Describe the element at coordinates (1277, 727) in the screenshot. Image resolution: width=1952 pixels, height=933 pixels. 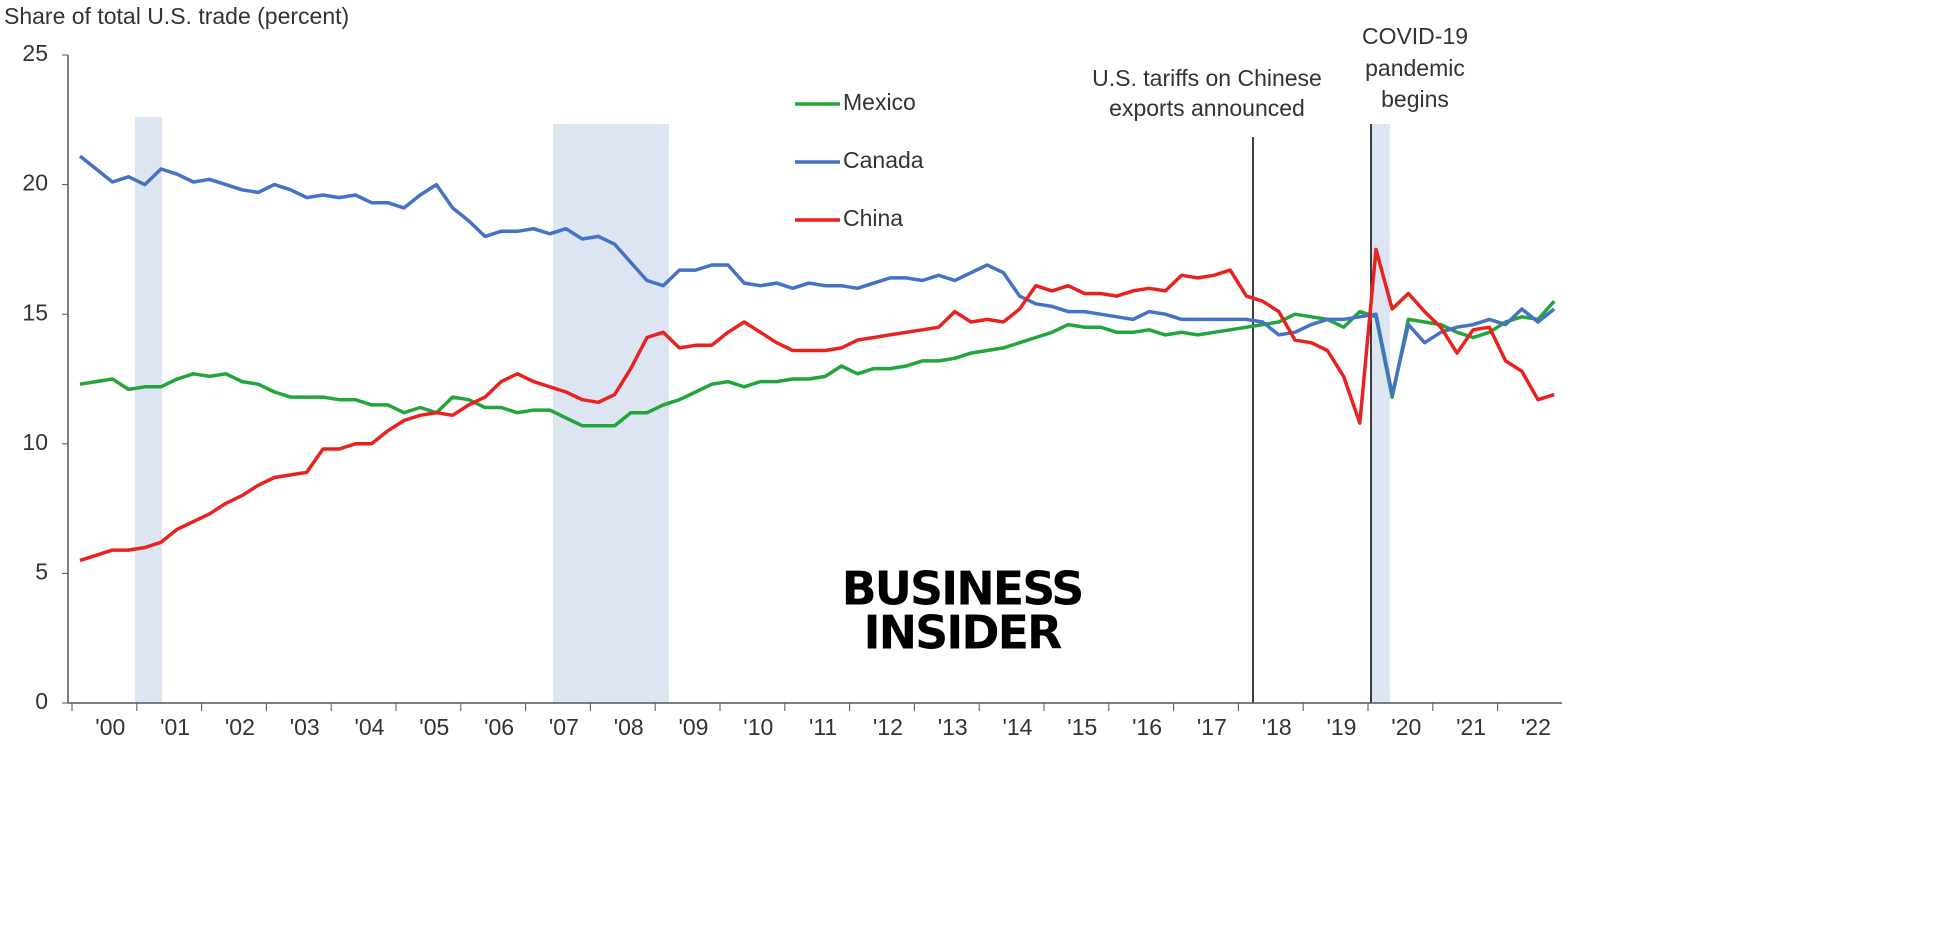
I see `x-tick-label: '18` at that location.